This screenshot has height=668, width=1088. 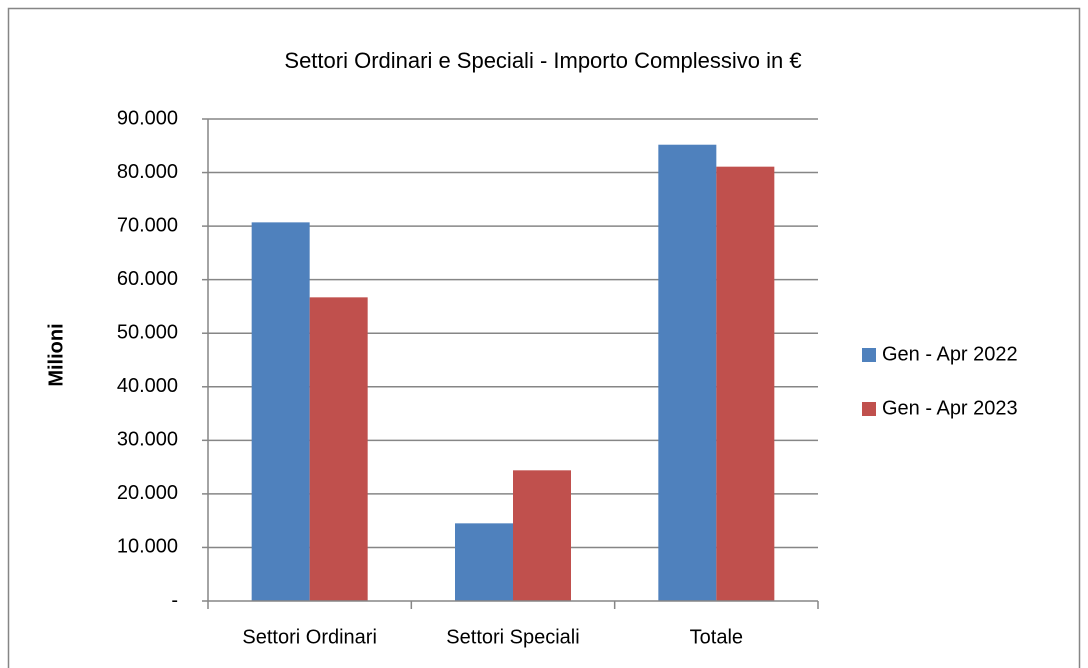 What do you see at coordinates (147, 493) in the screenshot?
I see `y-tick-label: 20.000` at bounding box center [147, 493].